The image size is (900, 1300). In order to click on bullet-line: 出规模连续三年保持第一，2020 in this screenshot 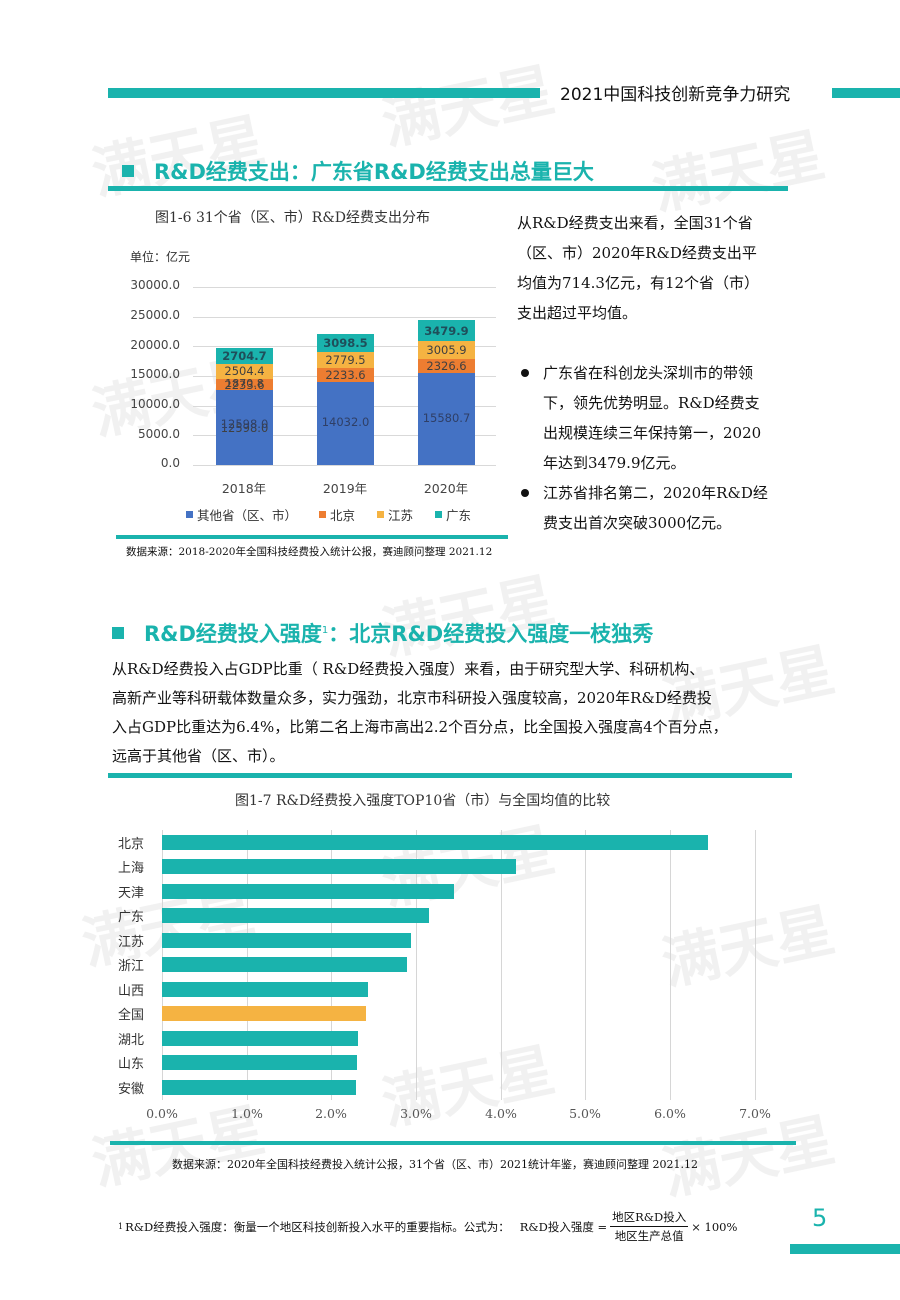, I will do `click(652, 433)`.